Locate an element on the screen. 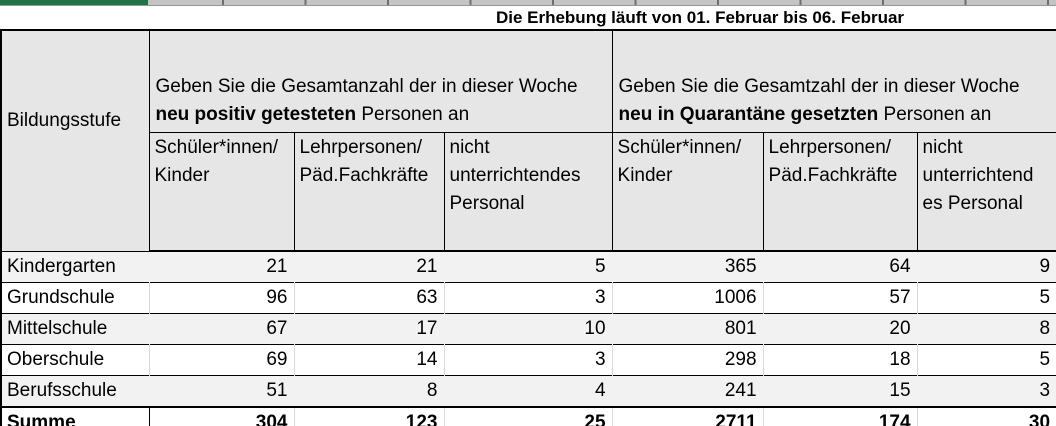 Image resolution: width=1056 pixels, height=426 pixels. group-header-positive-bold: neu positiv getesteten is located at coordinates (256, 114).